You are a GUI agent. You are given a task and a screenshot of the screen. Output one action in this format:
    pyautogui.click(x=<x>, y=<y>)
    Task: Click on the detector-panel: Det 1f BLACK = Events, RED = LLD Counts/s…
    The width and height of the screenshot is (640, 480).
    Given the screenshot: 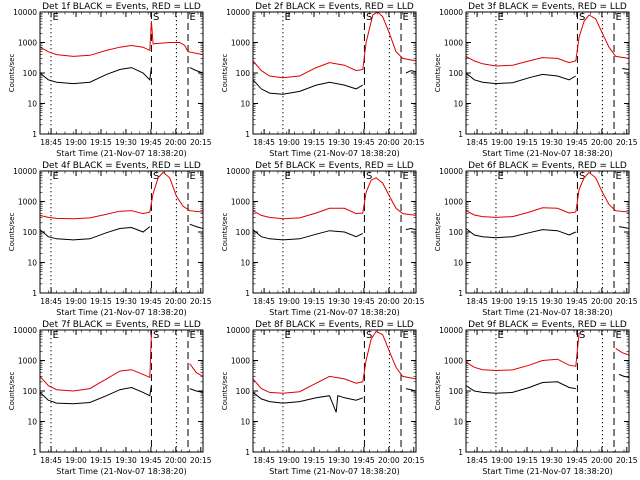 What is the action you would take?
    pyautogui.click(x=110, y=80)
    